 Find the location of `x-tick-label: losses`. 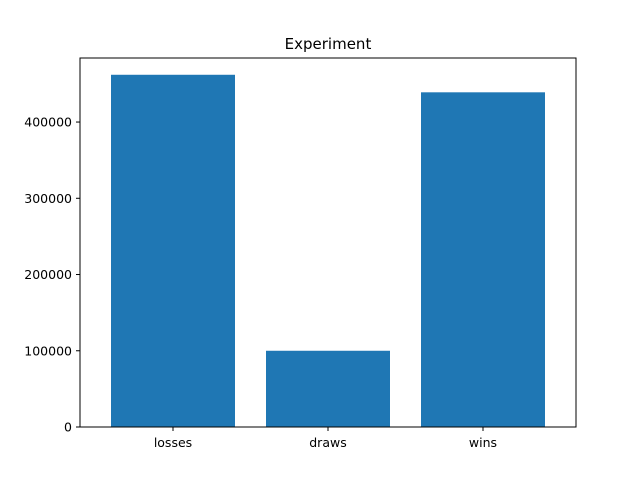

x-tick-label: losses is located at coordinates (173, 442).